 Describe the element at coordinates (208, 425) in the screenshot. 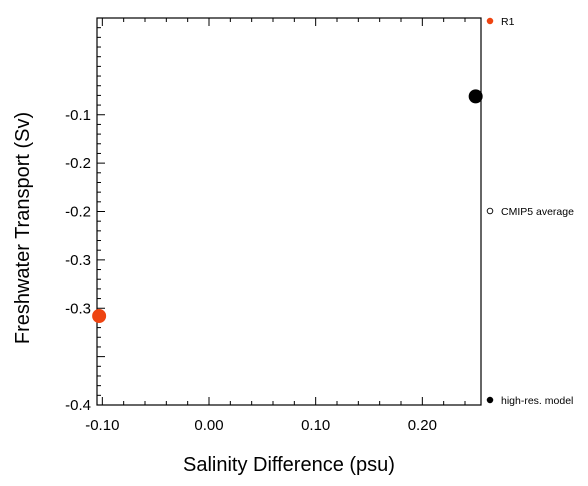

I see `x-tick-label: 0.00` at that location.